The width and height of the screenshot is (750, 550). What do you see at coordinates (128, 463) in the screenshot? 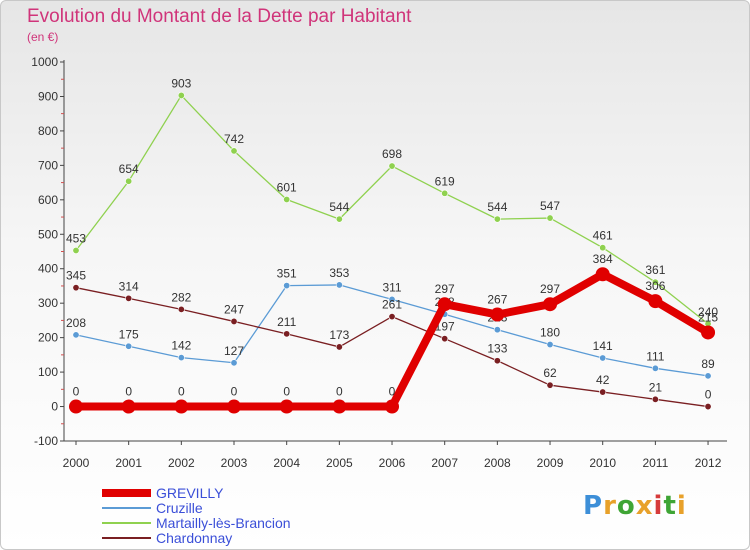
I see `x-tick-label: 2001` at bounding box center [128, 463].